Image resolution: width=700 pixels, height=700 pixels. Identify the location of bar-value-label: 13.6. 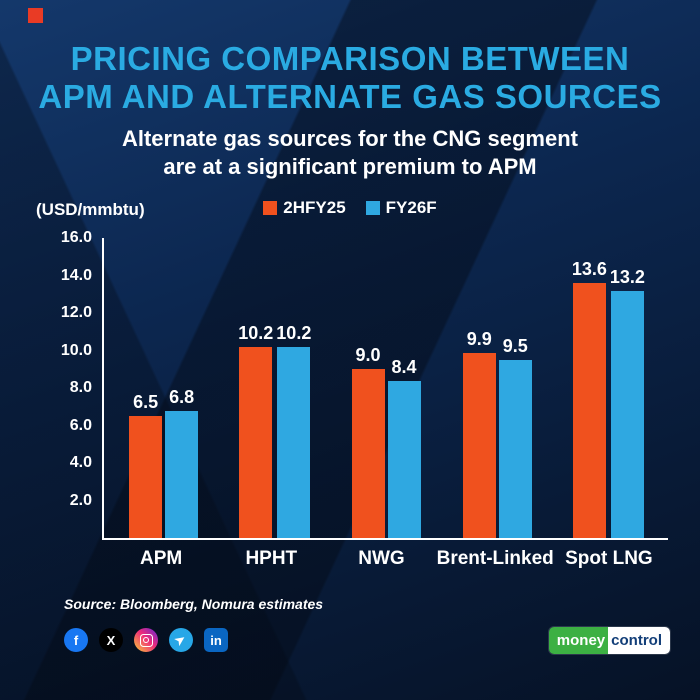
(589, 269).